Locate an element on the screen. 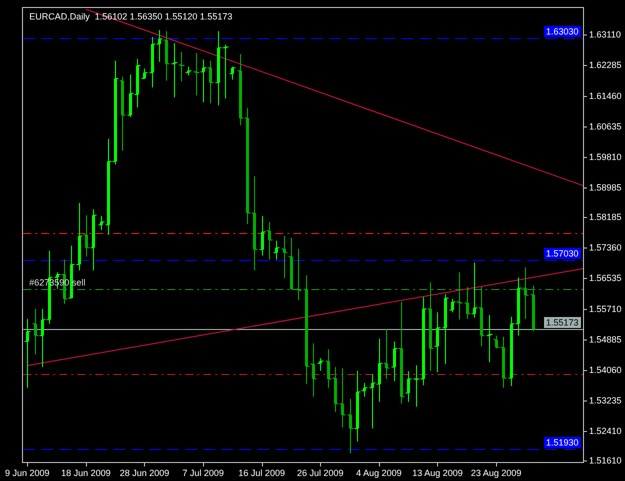 This screenshot has width=625, height=481. x-tick-label: 7 Jul 2009 is located at coordinates (203, 473).